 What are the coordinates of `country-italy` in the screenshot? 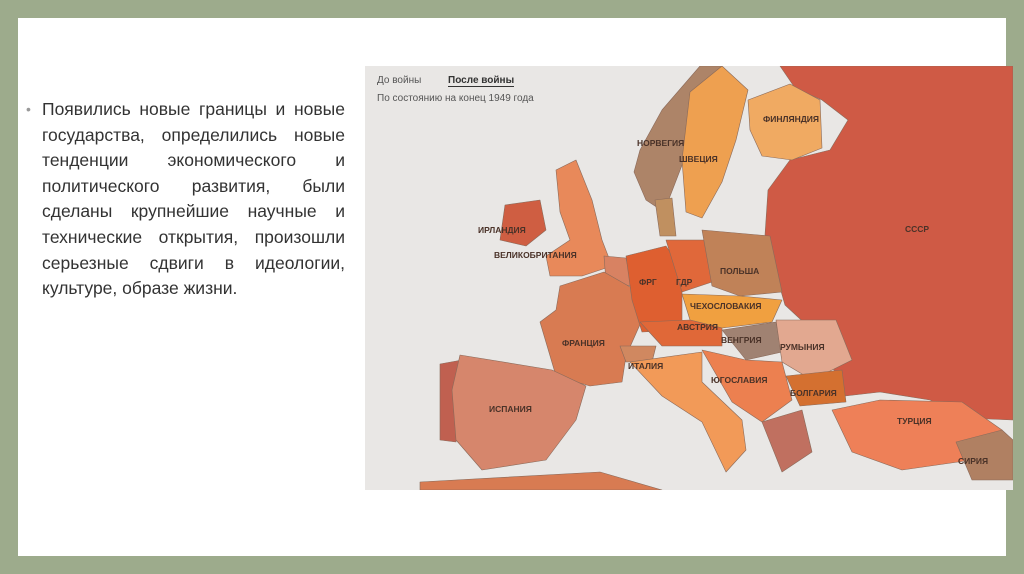 It's located at (688, 412).